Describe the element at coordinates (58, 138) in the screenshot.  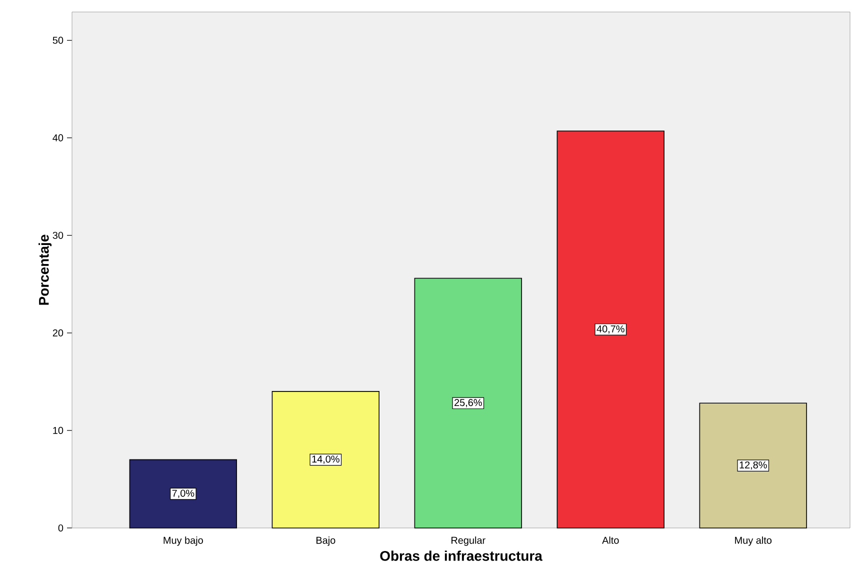
I see `y-tick-label: 40` at that location.